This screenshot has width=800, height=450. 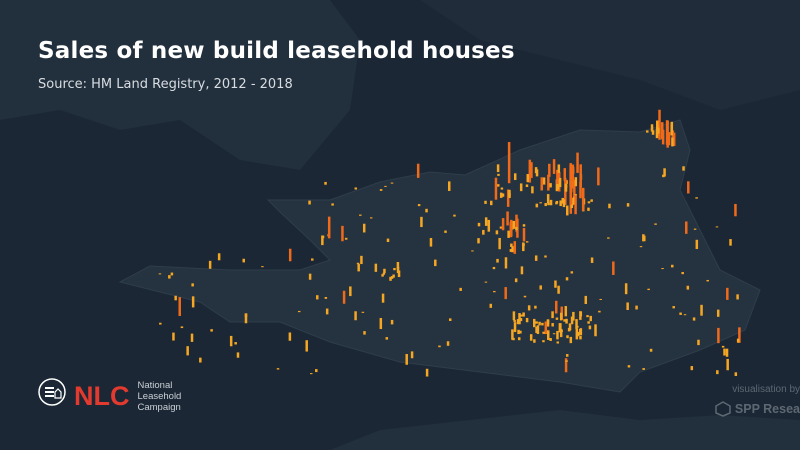 What do you see at coordinates (610, 55) in the screenshot?
I see `land-northeast` at bounding box center [610, 55].